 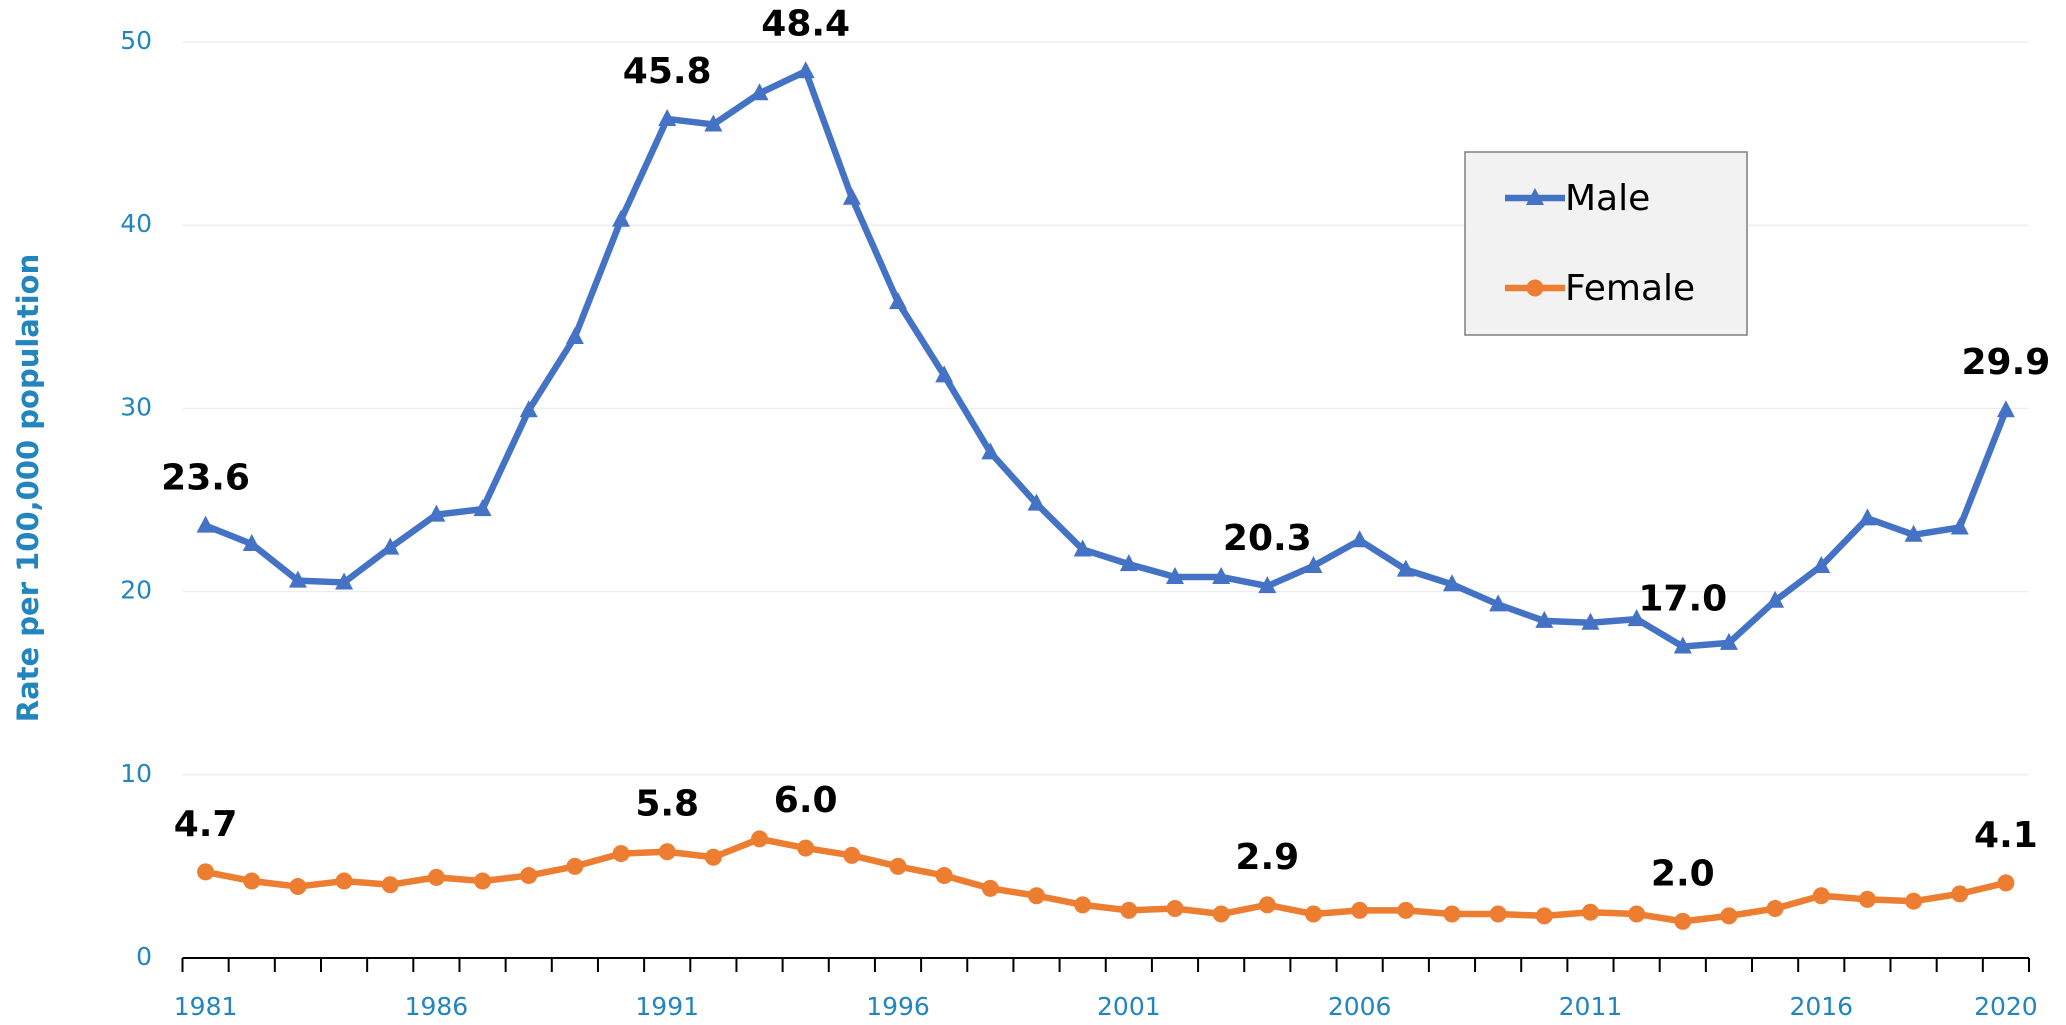 What do you see at coordinates (136, 590) in the screenshot?
I see `y-tick-label: 20` at bounding box center [136, 590].